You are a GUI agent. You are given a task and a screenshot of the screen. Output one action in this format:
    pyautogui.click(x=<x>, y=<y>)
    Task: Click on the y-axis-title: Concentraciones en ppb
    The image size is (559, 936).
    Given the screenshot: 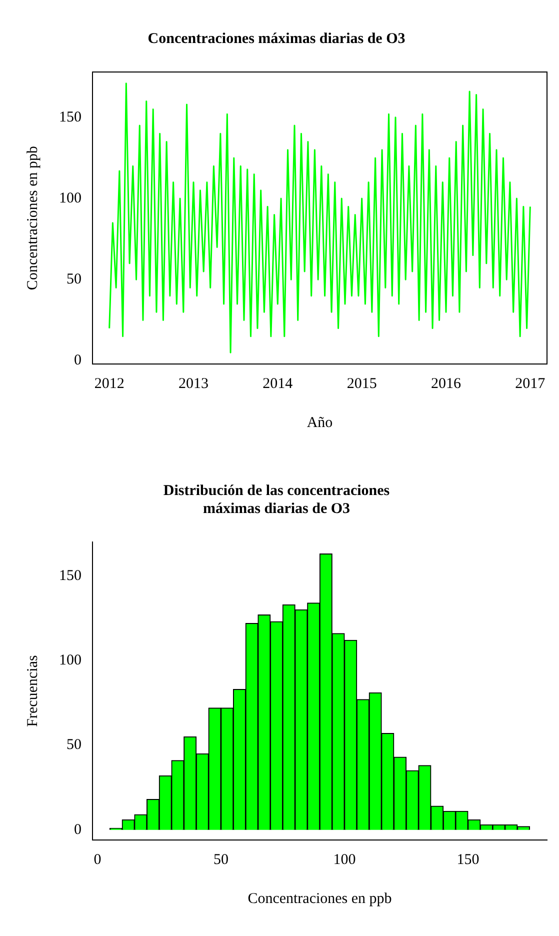 What is the action you would take?
    pyautogui.click(x=32, y=218)
    